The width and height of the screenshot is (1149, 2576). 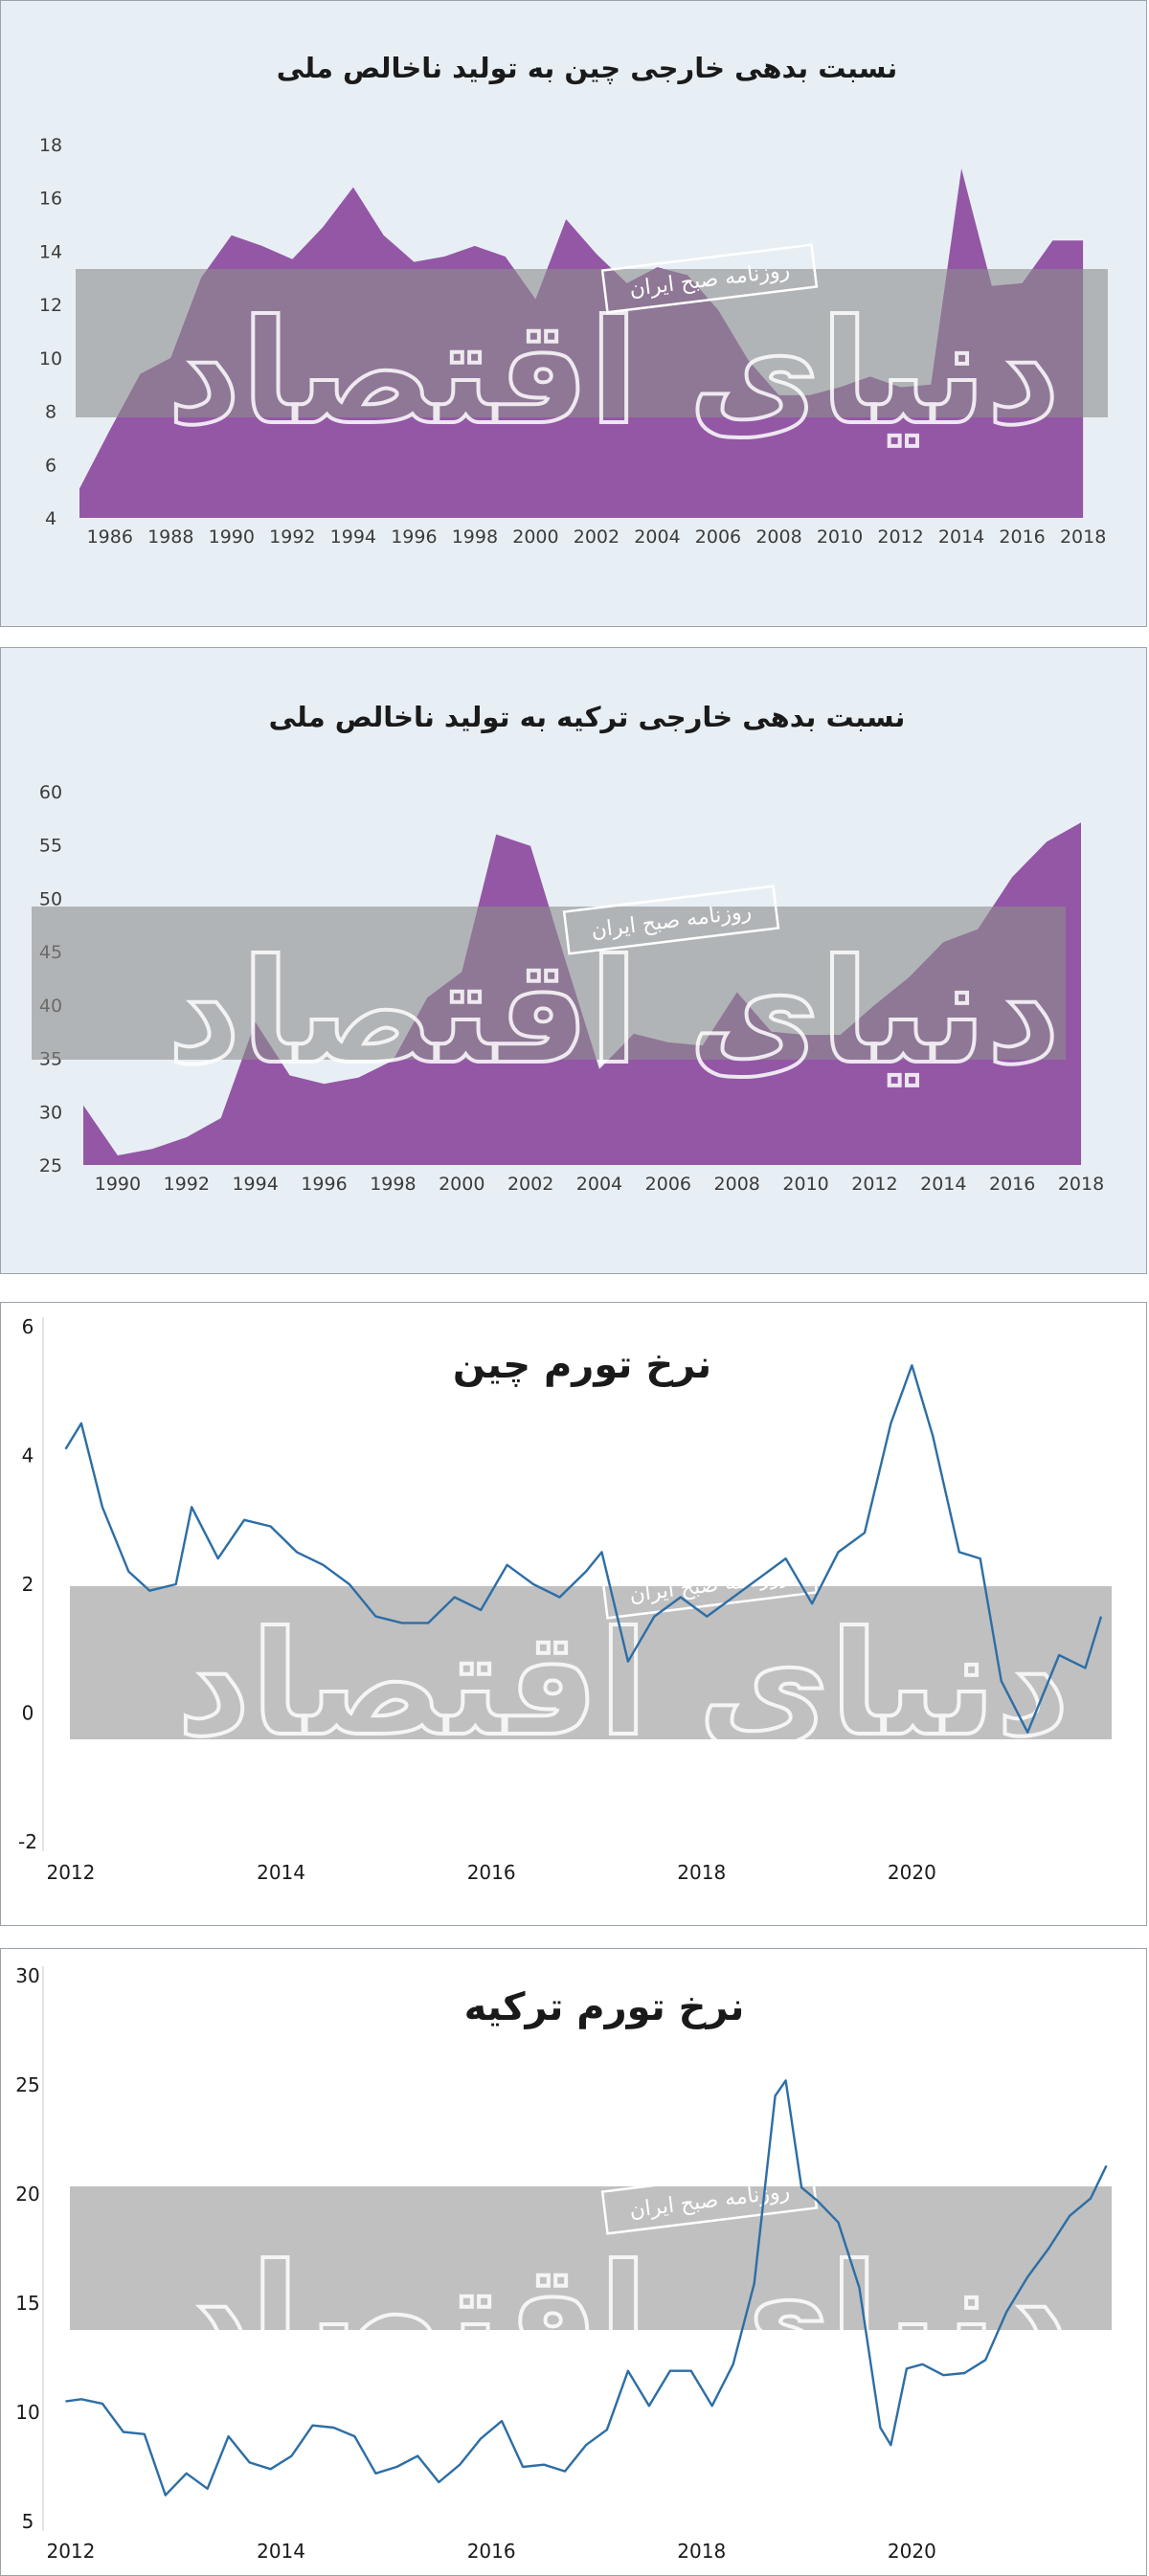 I want to click on y-axis: 5 10 15 20 25 30, so click(x=27, y=2248).